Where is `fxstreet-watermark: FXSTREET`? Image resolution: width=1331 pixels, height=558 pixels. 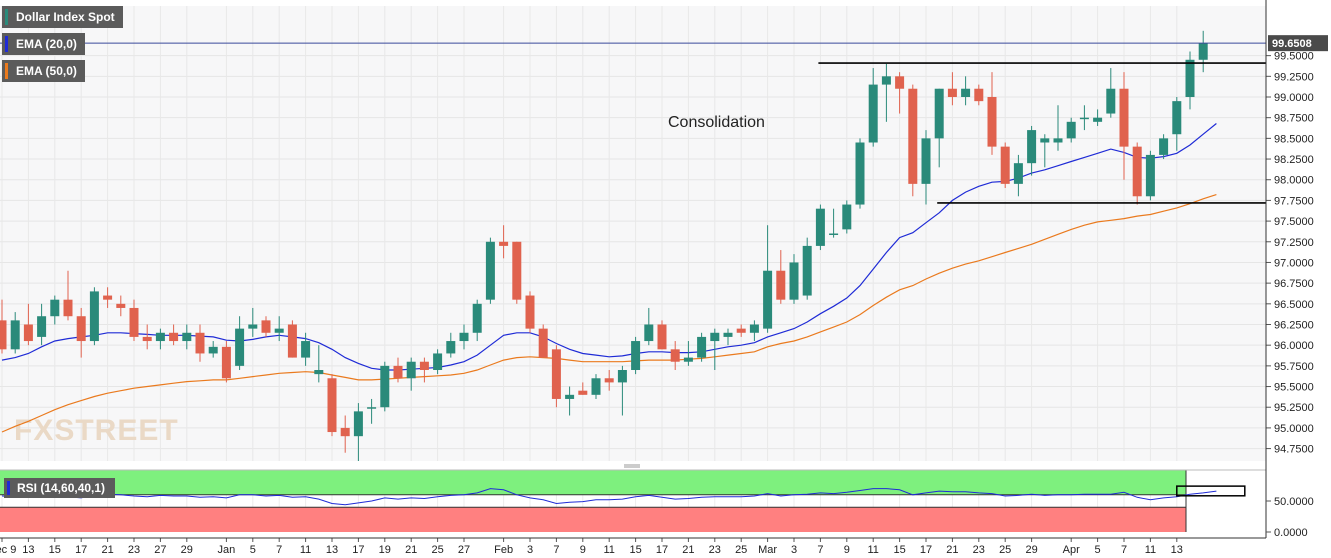
fxstreet-watermark: FXSTREET is located at coordinates (96, 430).